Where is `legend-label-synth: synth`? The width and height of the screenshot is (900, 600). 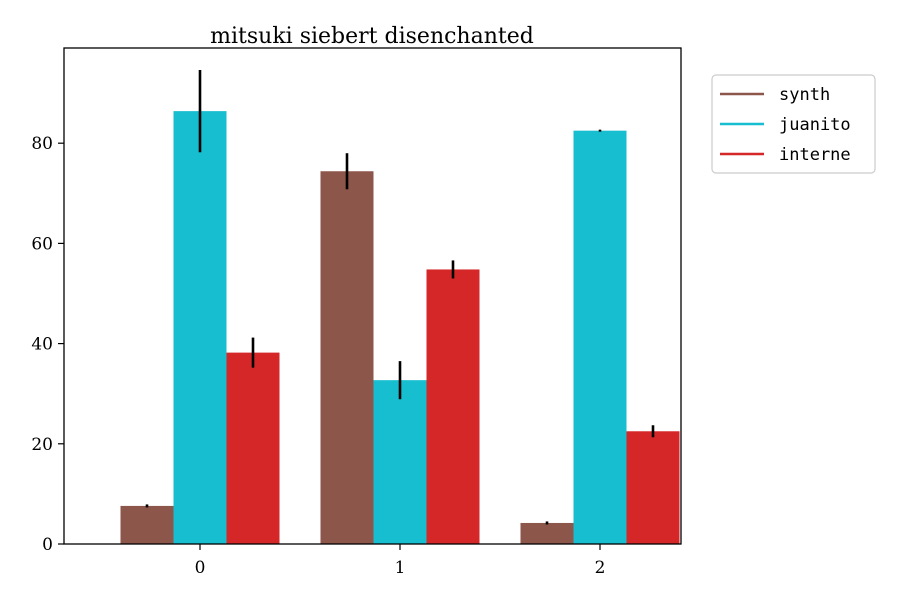 legend-label-synth: synth is located at coordinates (804, 95).